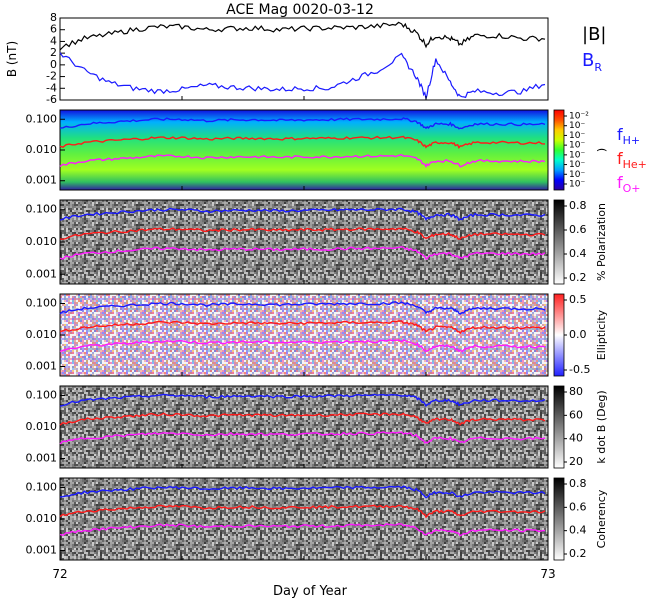 Image resolution: width=650 pixels, height=600 pixels. Describe the element at coordinates (304, 242) in the screenshot. I see `spectrogram-polarization` at that location.